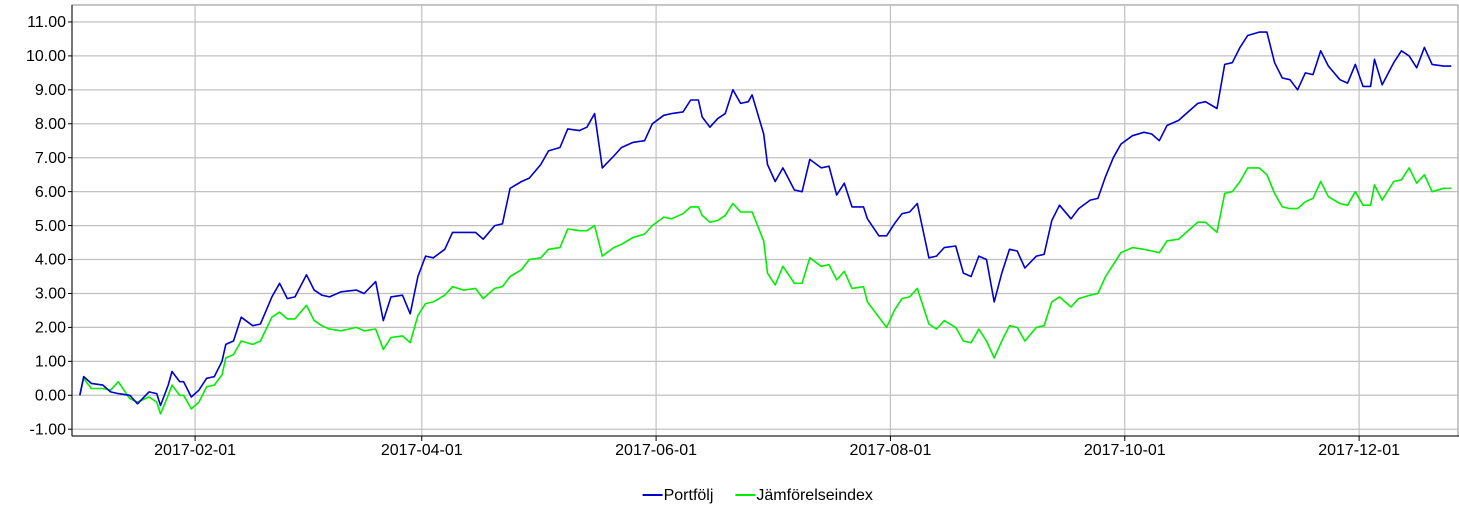 The height and width of the screenshot is (507, 1459). I want to click on y-tick-label: 0.00, so click(50, 395).